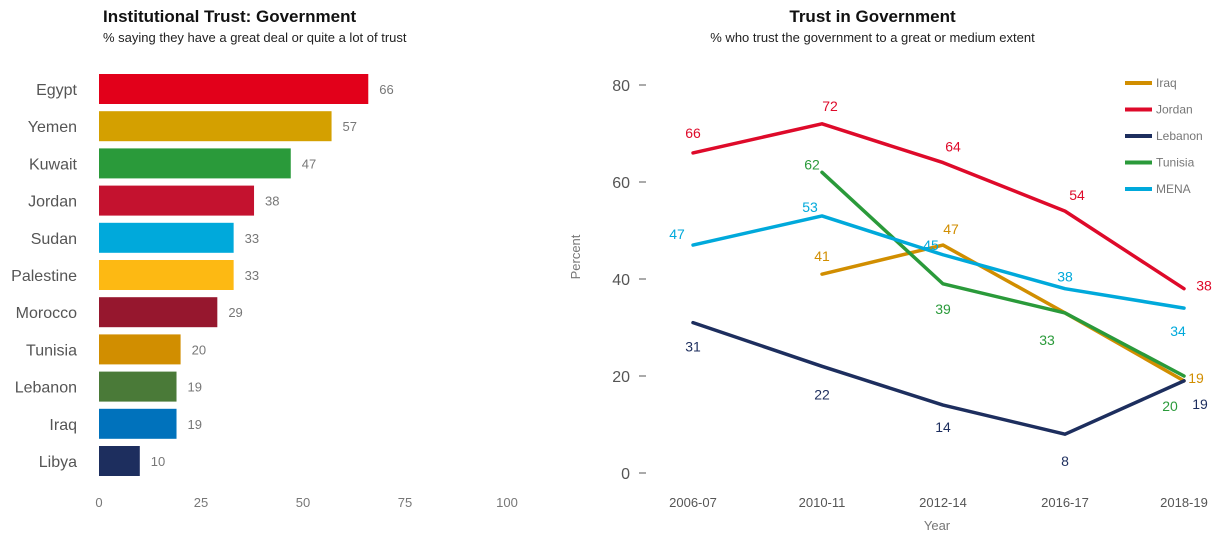 The image size is (1213, 534). Describe the element at coordinates (830, 106) in the screenshot. I see `data-label: 72` at that location.